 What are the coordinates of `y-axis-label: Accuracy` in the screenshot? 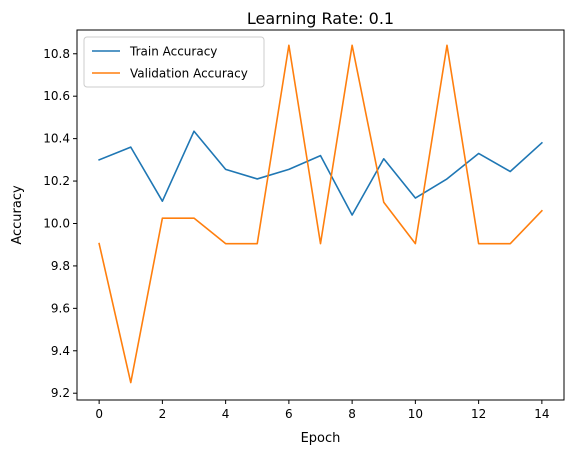 It's located at (17, 215).